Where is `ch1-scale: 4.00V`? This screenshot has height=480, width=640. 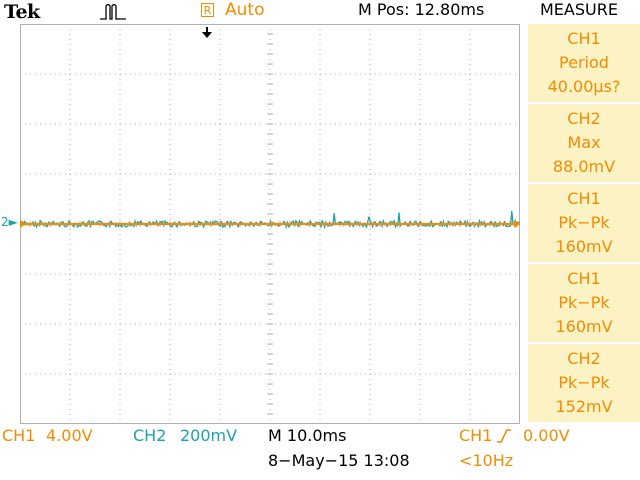
ch1-scale: 4.00V is located at coordinates (69, 435).